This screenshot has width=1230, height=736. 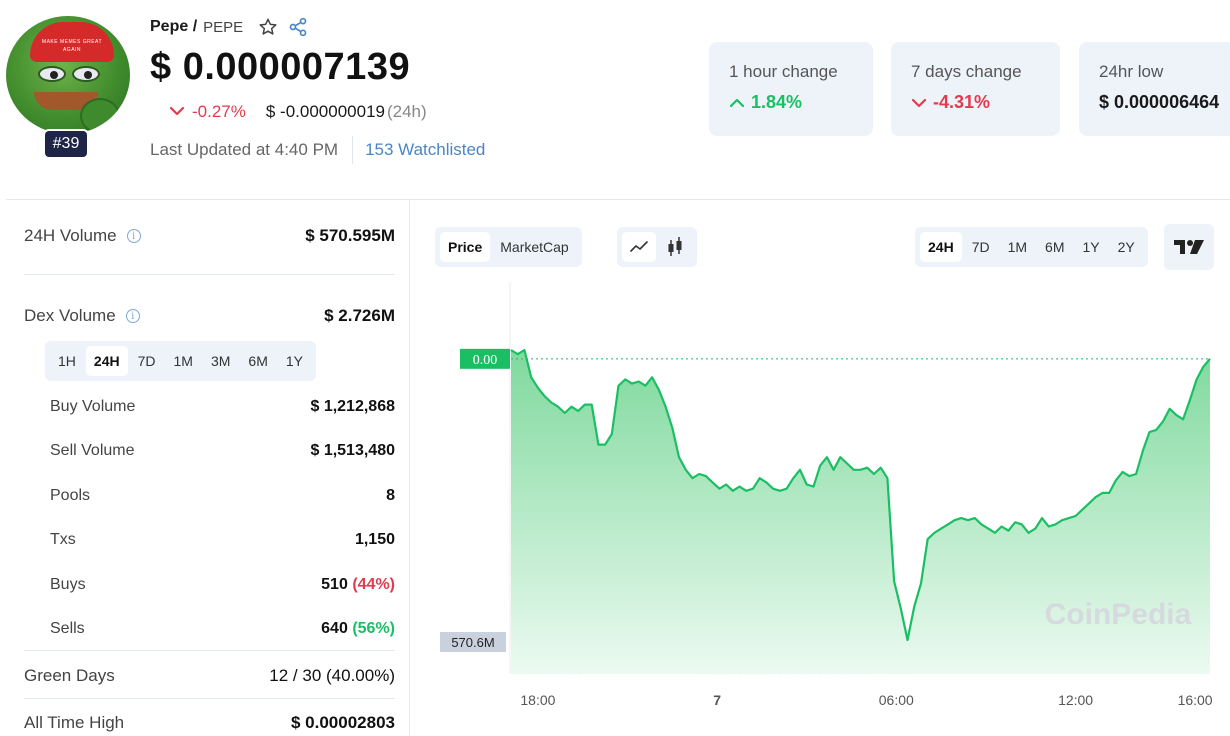 I want to click on share-icon, so click(x=298, y=27).